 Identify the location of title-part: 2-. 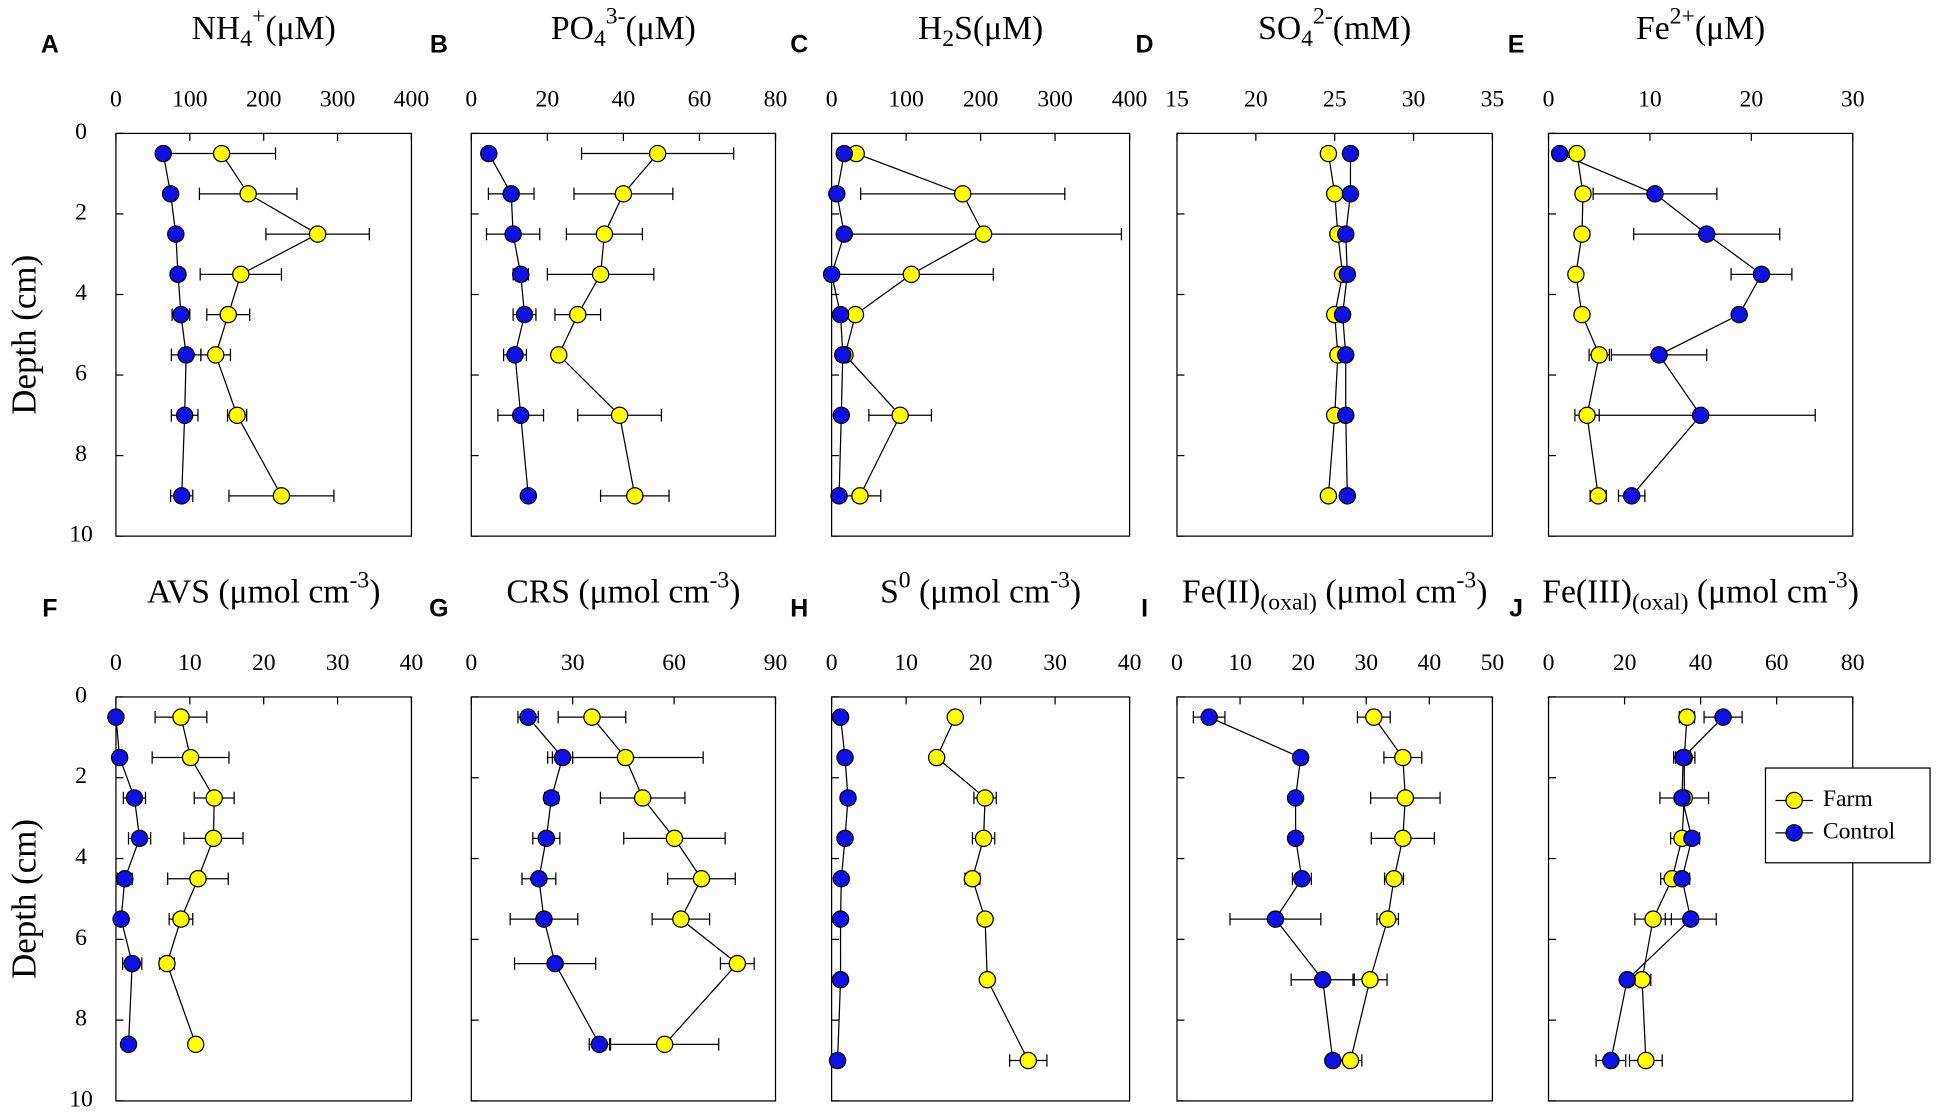
(1323, 17).